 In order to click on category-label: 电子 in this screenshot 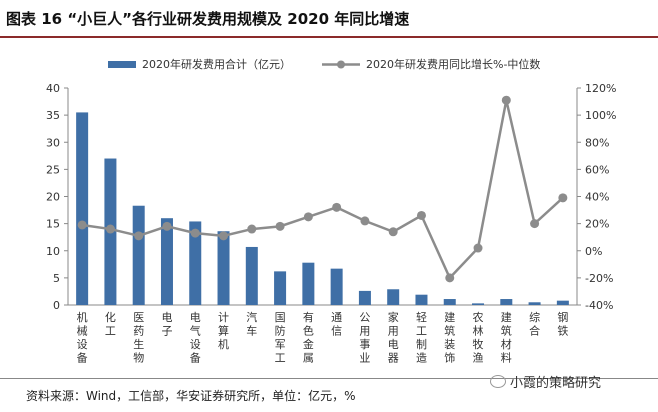, I will do `click(166, 324)`.